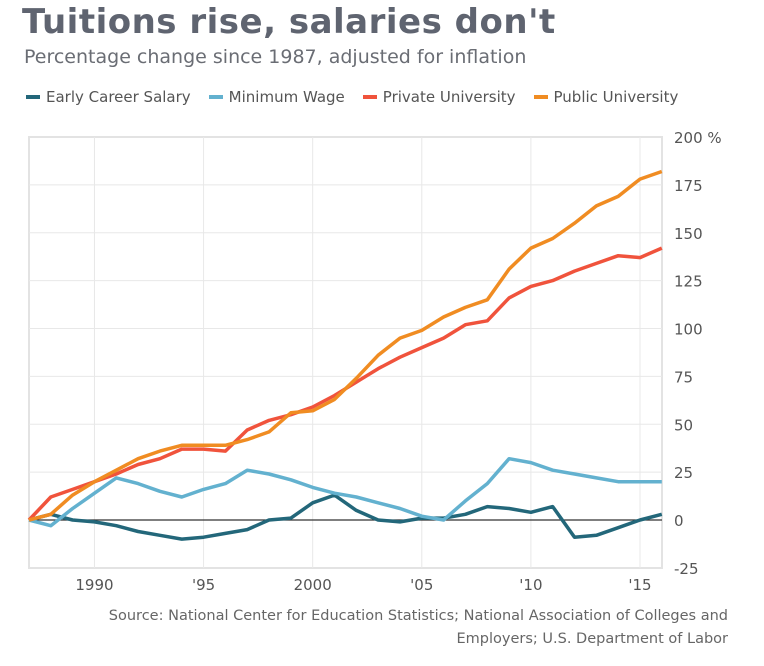  I want to click on legend-item-minimum-wage: Minimum Wage, so click(276, 97).